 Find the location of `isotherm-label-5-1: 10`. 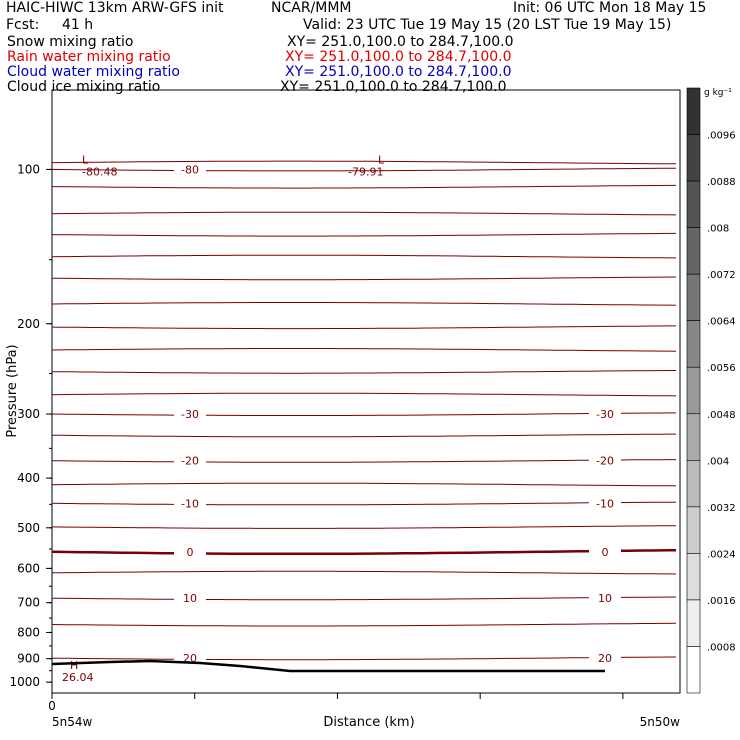

isotherm-label-5-1: 10 is located at coordinates (605, 598).